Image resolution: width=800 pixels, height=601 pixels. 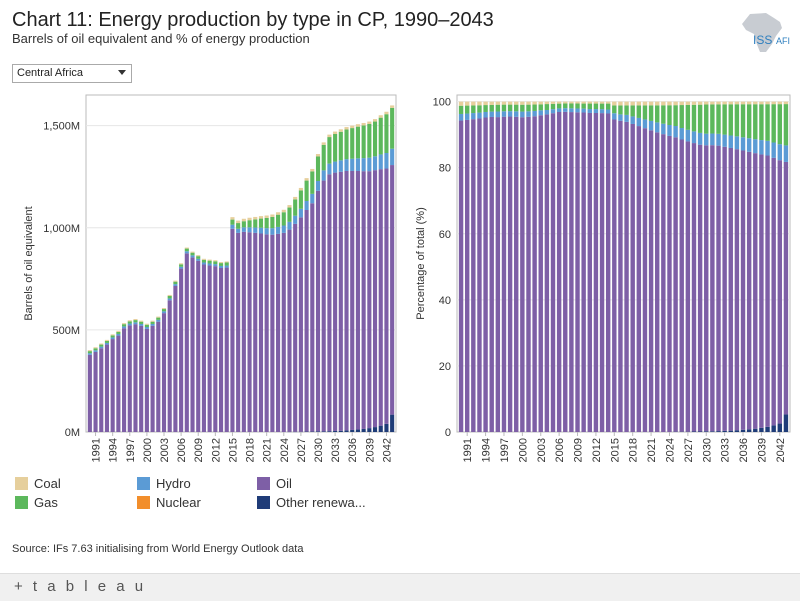 What do you see at coordinates (170, 366) in the screenshot?
I see `bar-oil-2004` at bounding box center [170, 366].